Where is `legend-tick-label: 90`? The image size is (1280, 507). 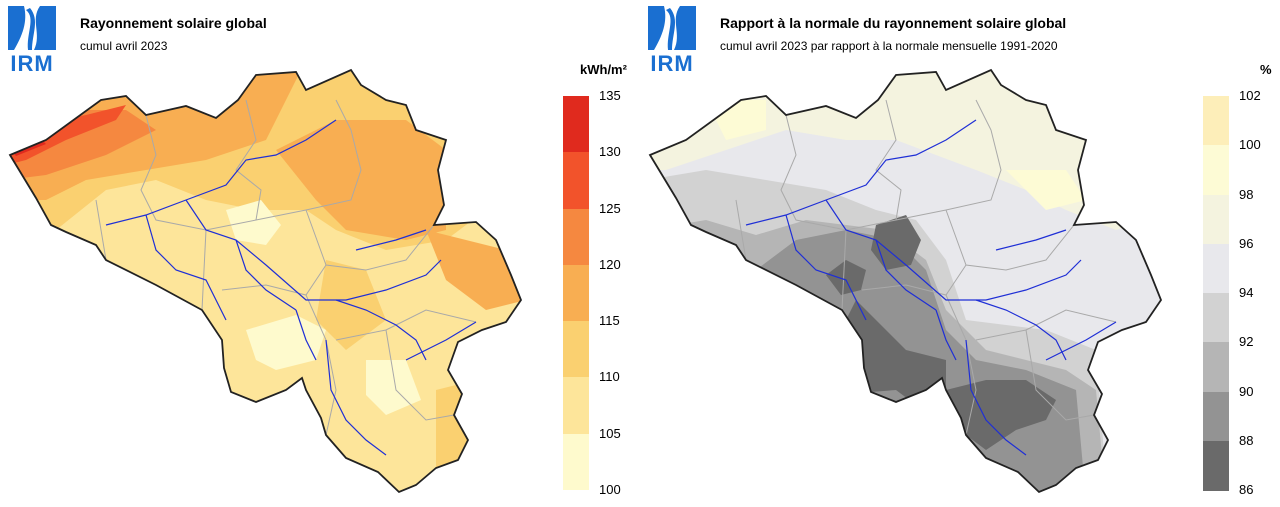
legend-tick-label: 90 is located at coordinates (1246, 391).